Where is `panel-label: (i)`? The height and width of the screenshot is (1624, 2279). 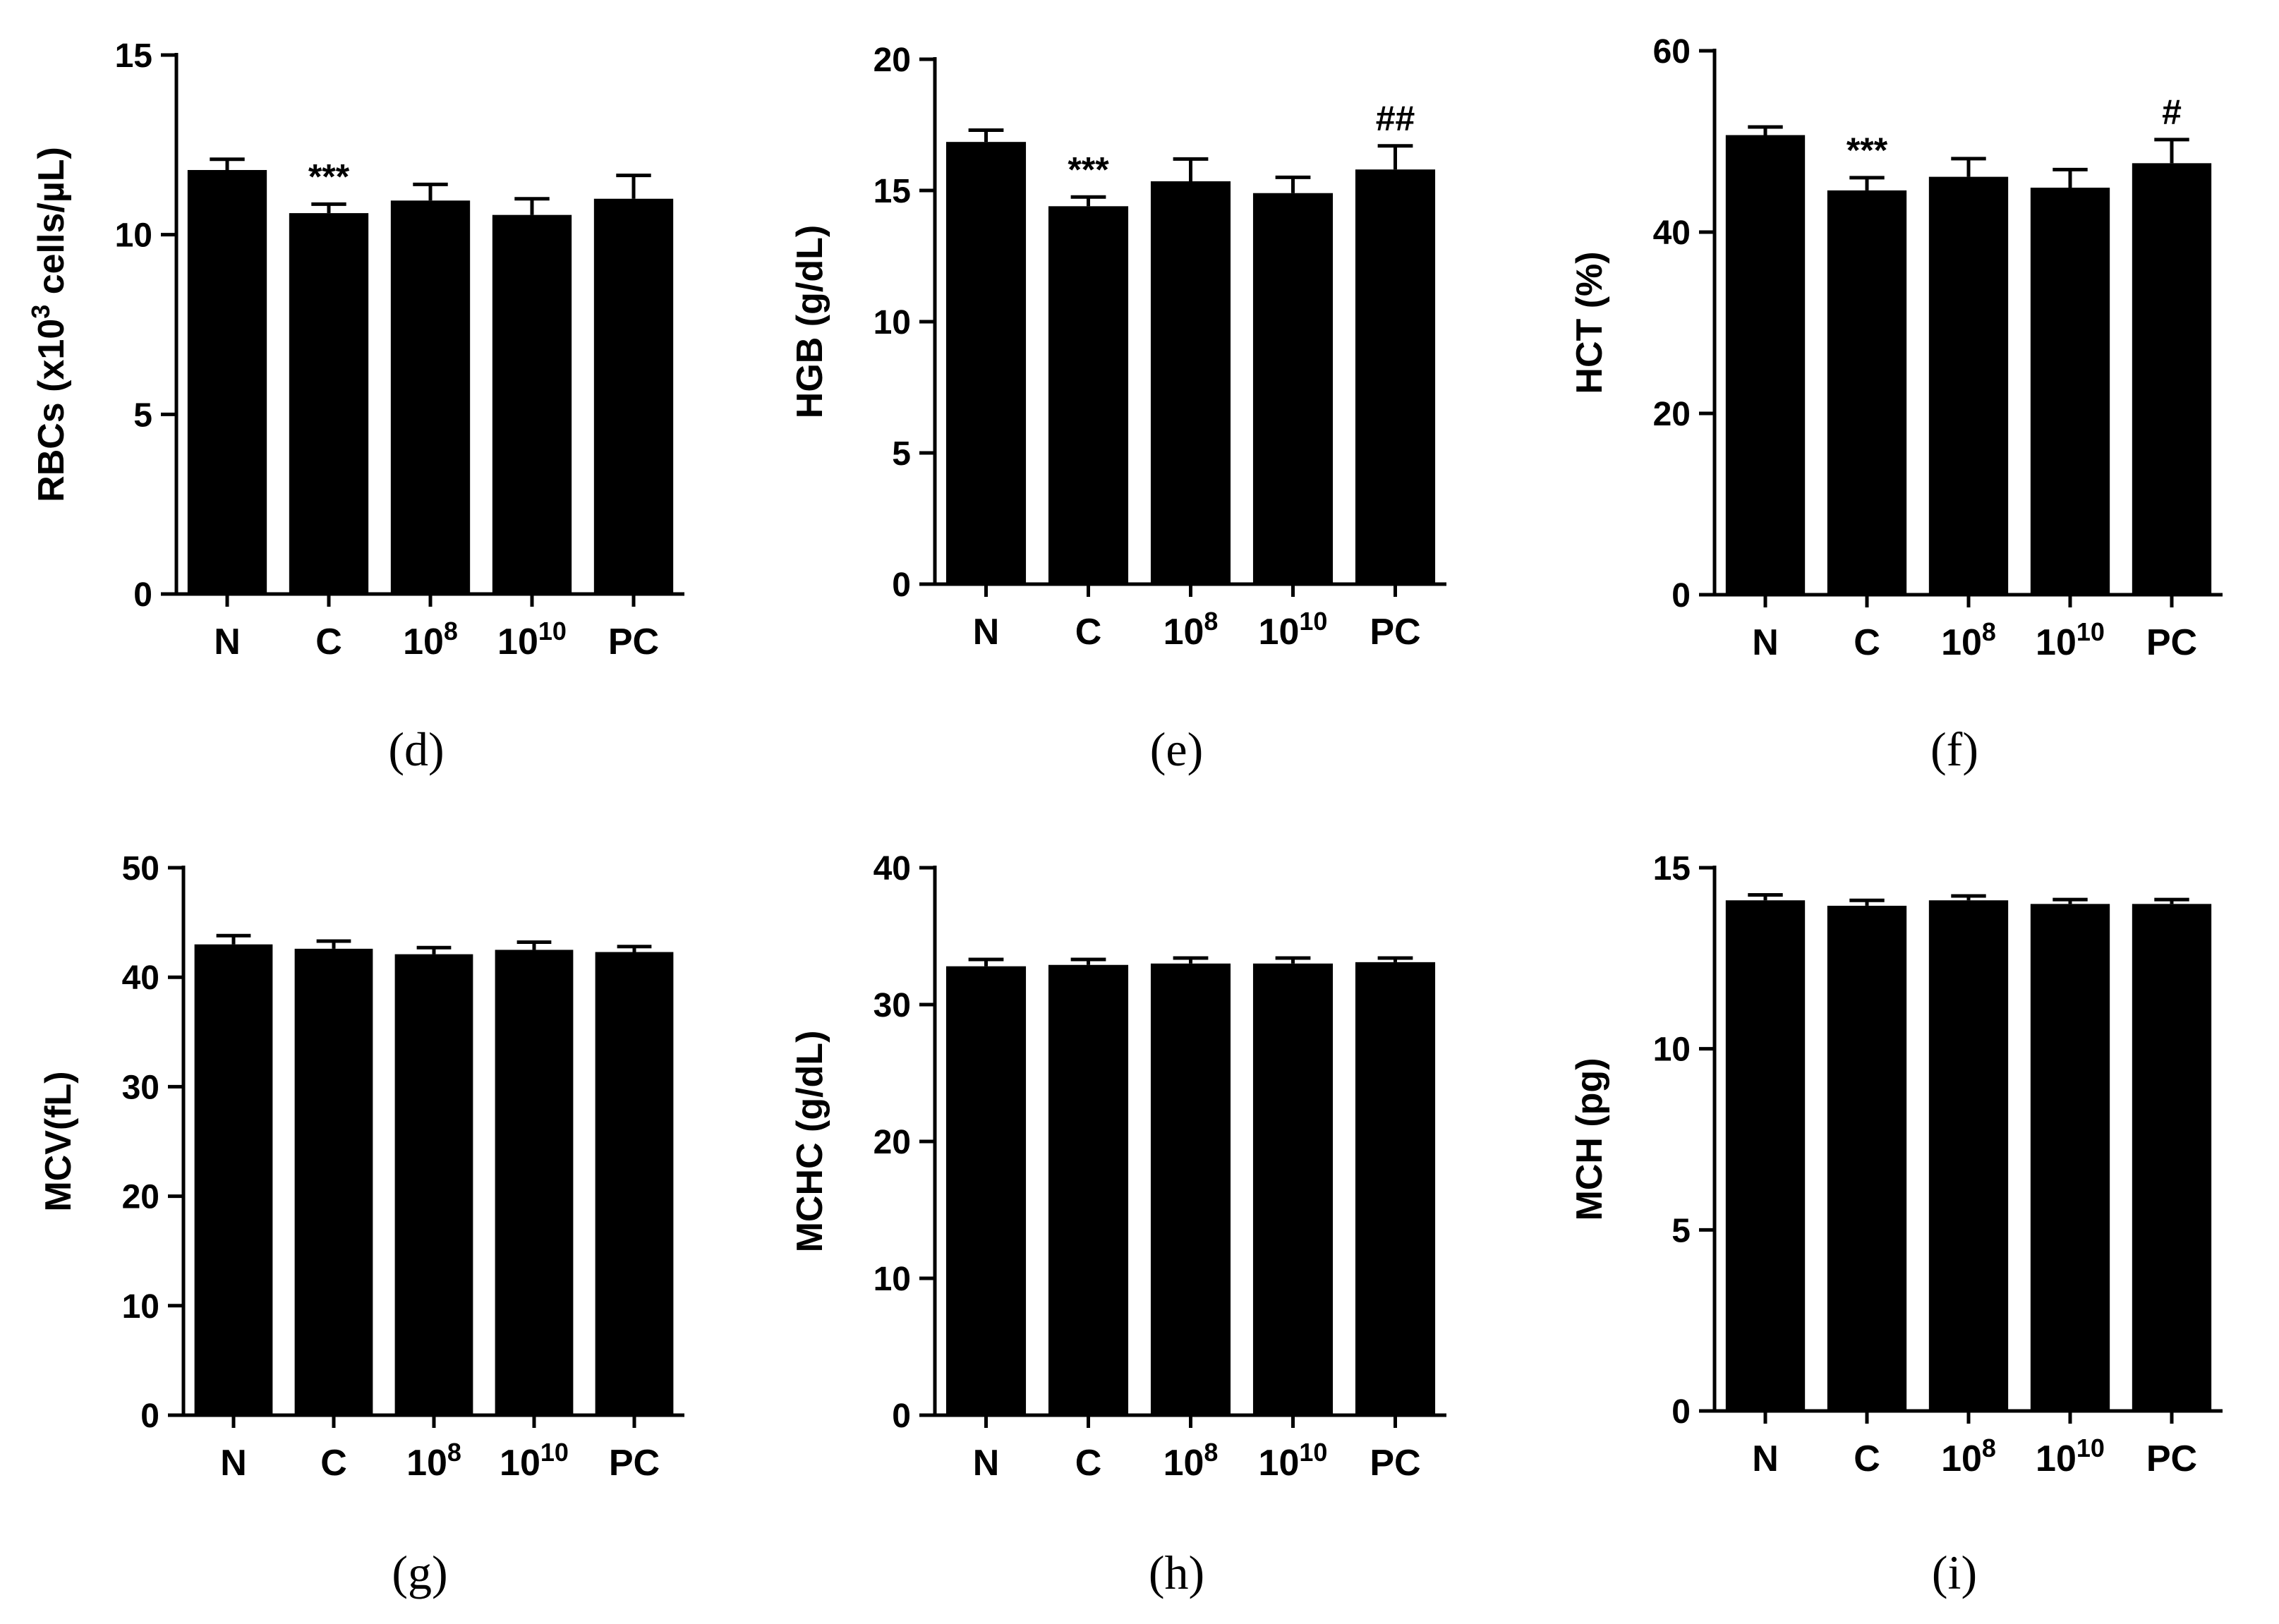 panel-label: (i) is located at coordinates (1954, 1573).